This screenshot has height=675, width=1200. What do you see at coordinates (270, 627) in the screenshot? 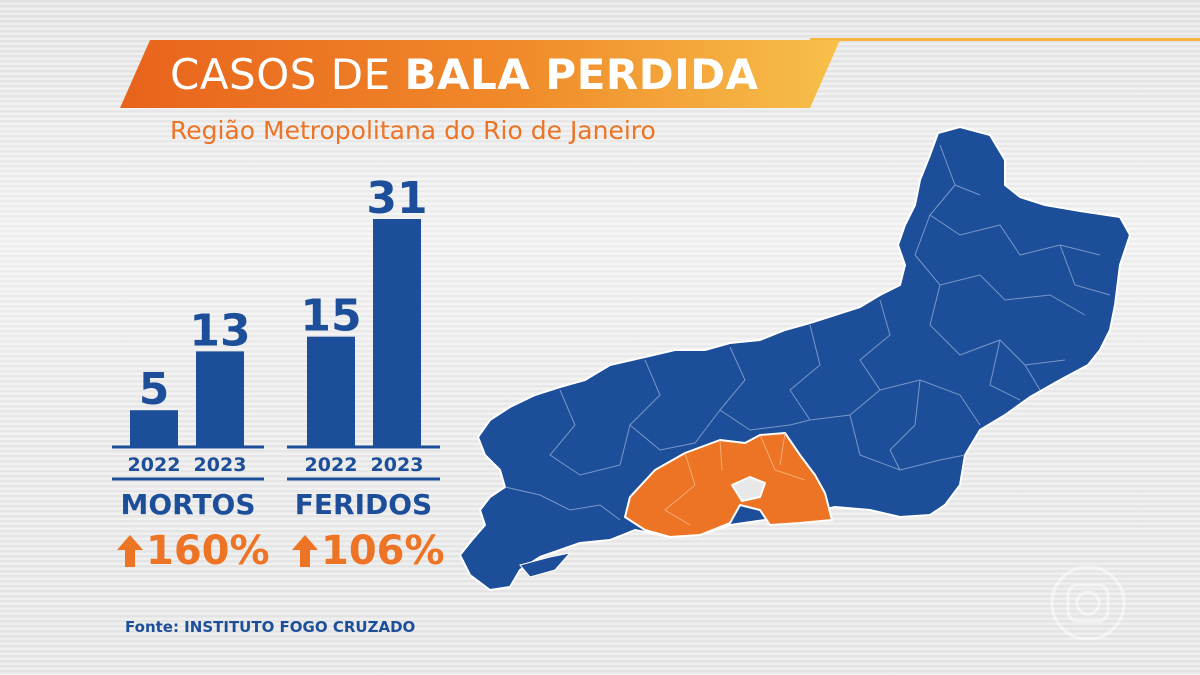
I see `source-note: Fonte: INSTITUTO FOGO CRUZADO` at bounding box center [270, 627].